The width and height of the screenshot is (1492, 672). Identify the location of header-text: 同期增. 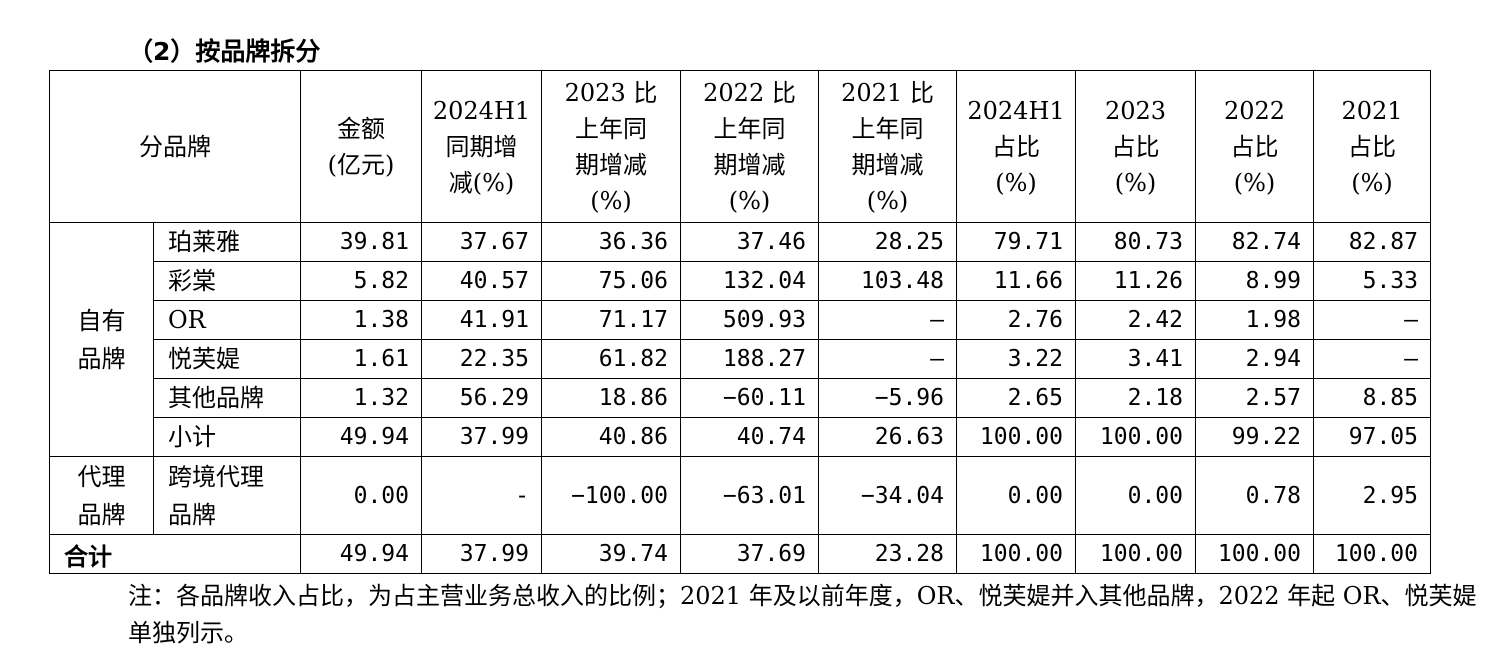
(481, 146).